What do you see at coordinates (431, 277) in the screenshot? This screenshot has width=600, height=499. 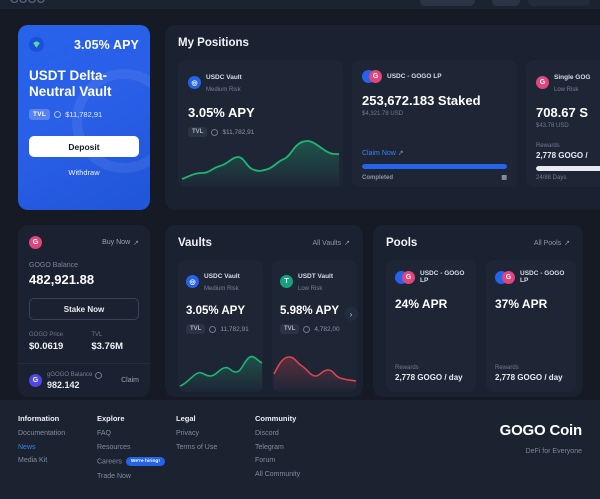 I see `pool-card-header: G USDC - GOGO LP` at bounding box center [431, 277].